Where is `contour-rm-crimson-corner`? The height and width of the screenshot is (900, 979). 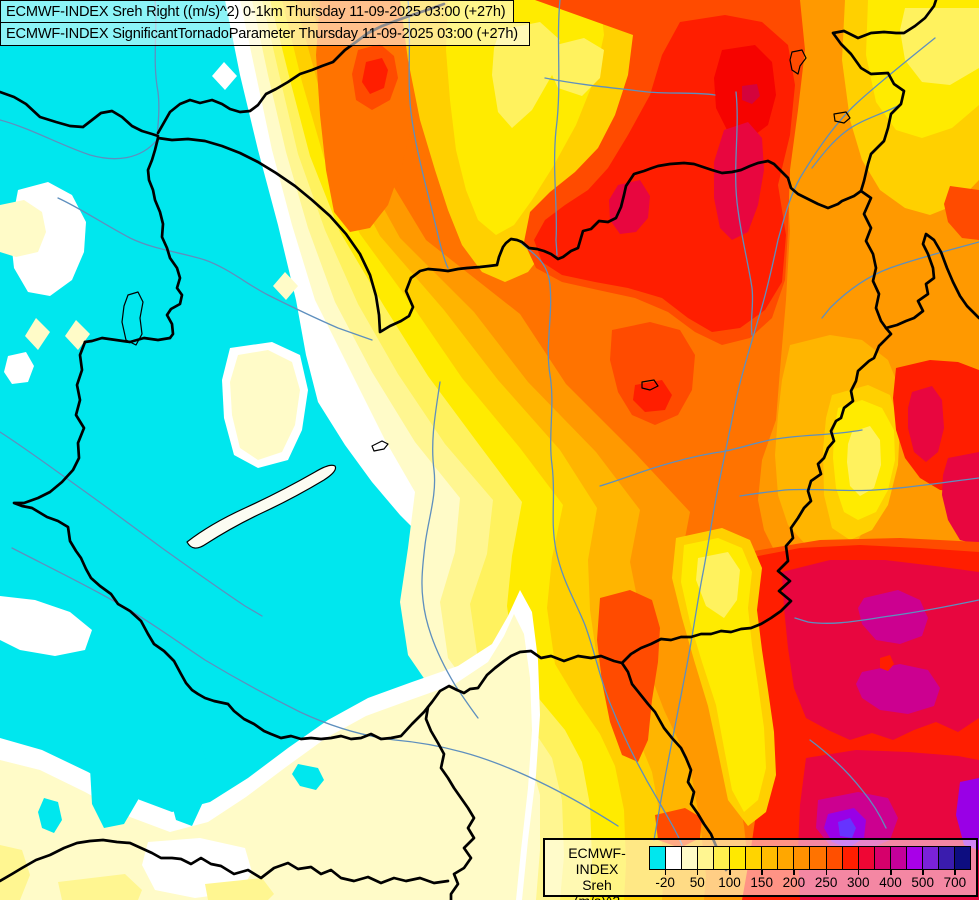
contour-rm-crimson-corner is located at coordinates (960, 498).